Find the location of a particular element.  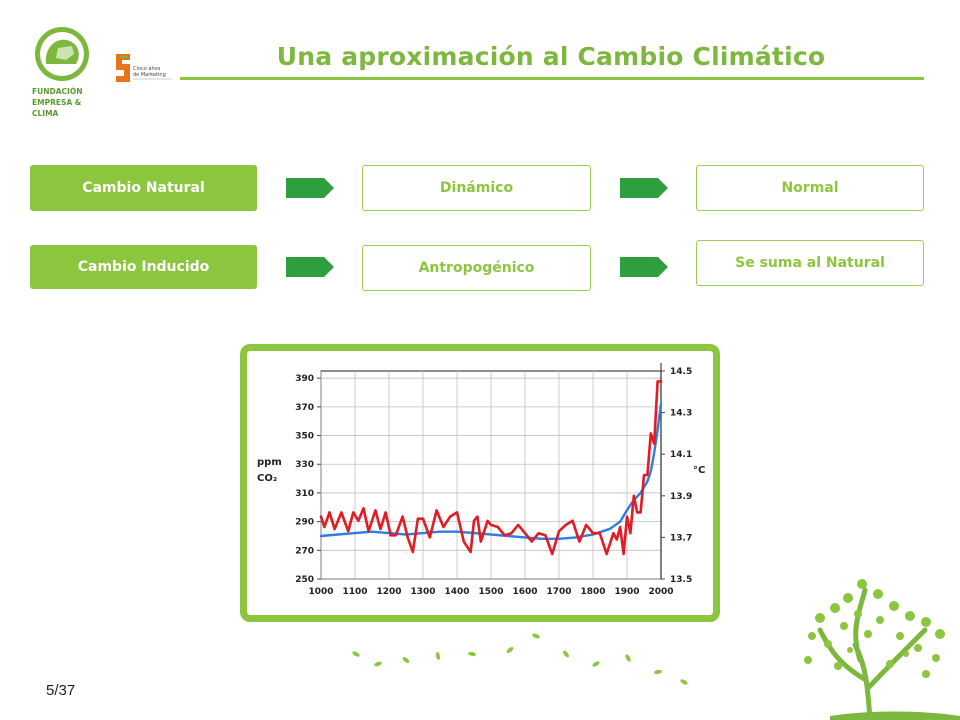

logo-fec-line-3: CLIMA is located at coordinates (45, 113).